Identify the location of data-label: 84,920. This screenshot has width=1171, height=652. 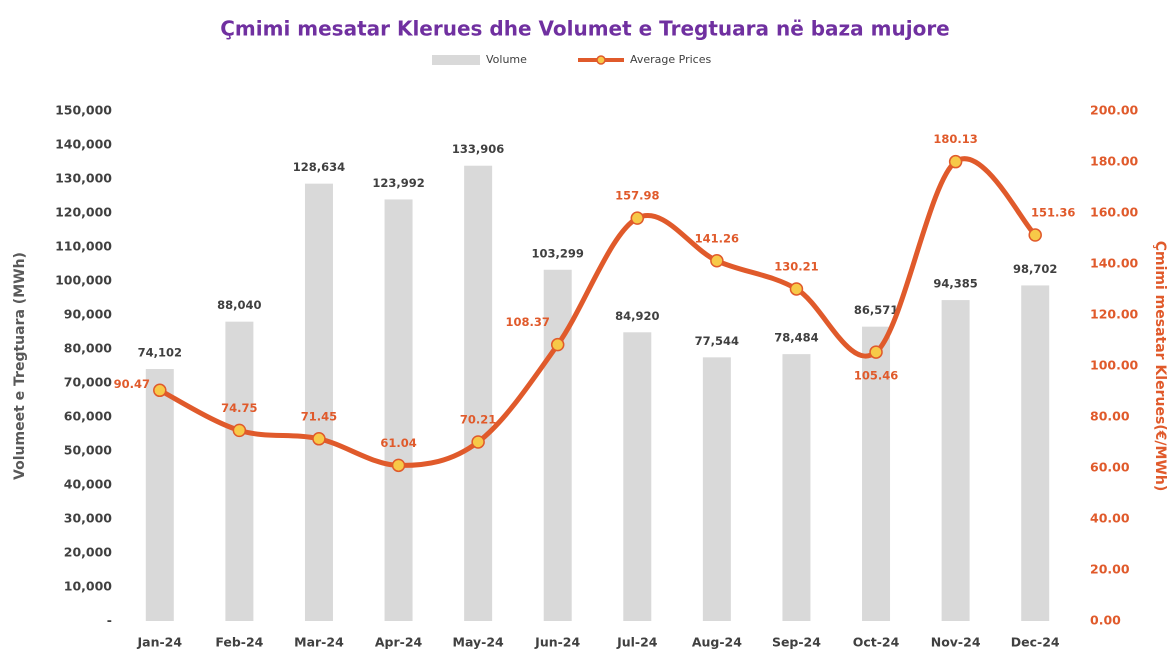
(637, 316).